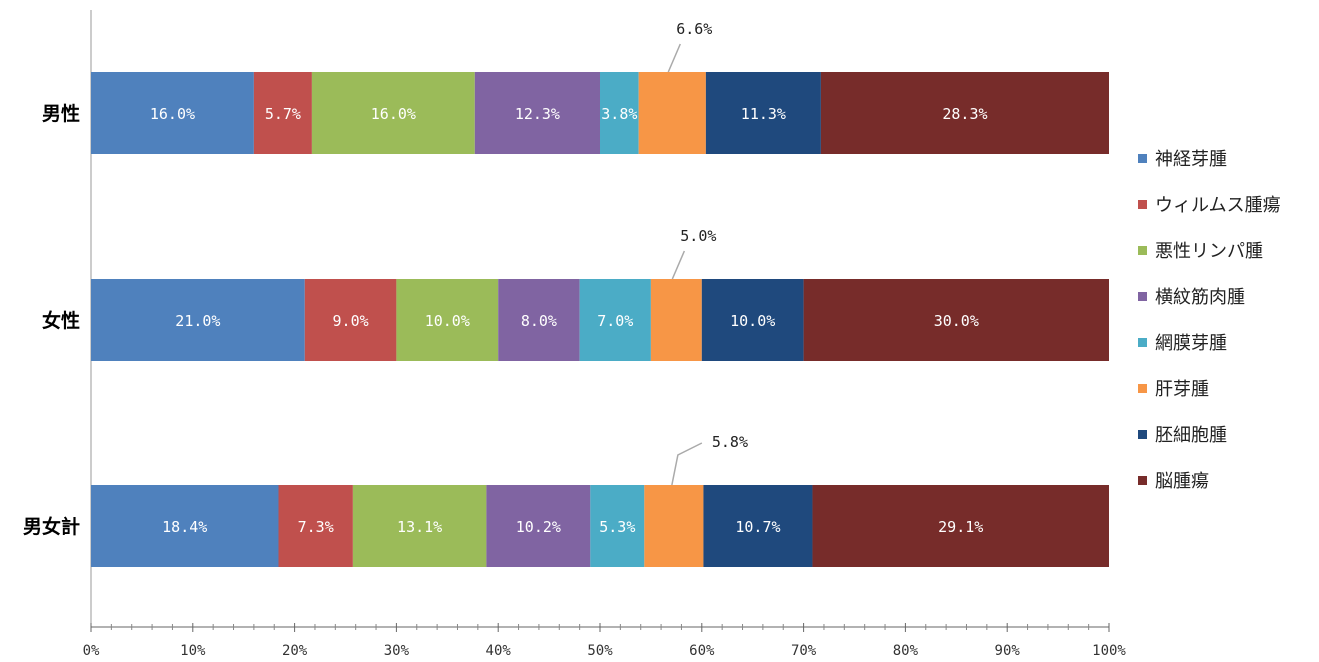  I want to click on data-label: 5.0%, so click(698, 236).